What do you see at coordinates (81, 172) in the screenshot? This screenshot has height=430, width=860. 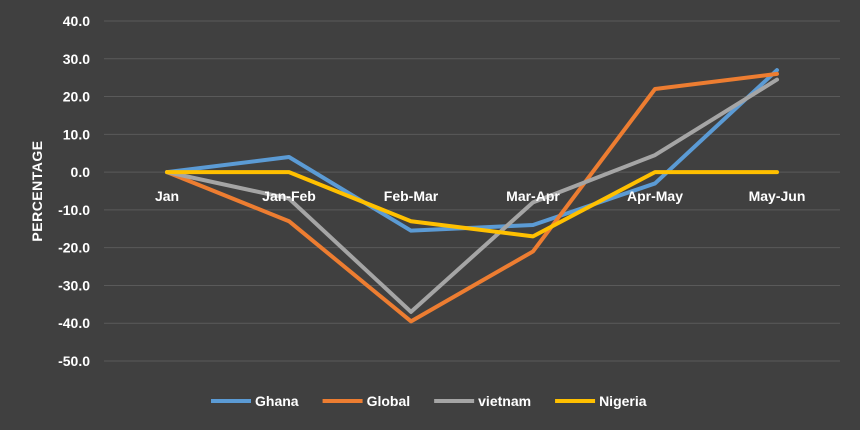 I see `y-tick-label: 0.0` at bounding box center [81, 172].